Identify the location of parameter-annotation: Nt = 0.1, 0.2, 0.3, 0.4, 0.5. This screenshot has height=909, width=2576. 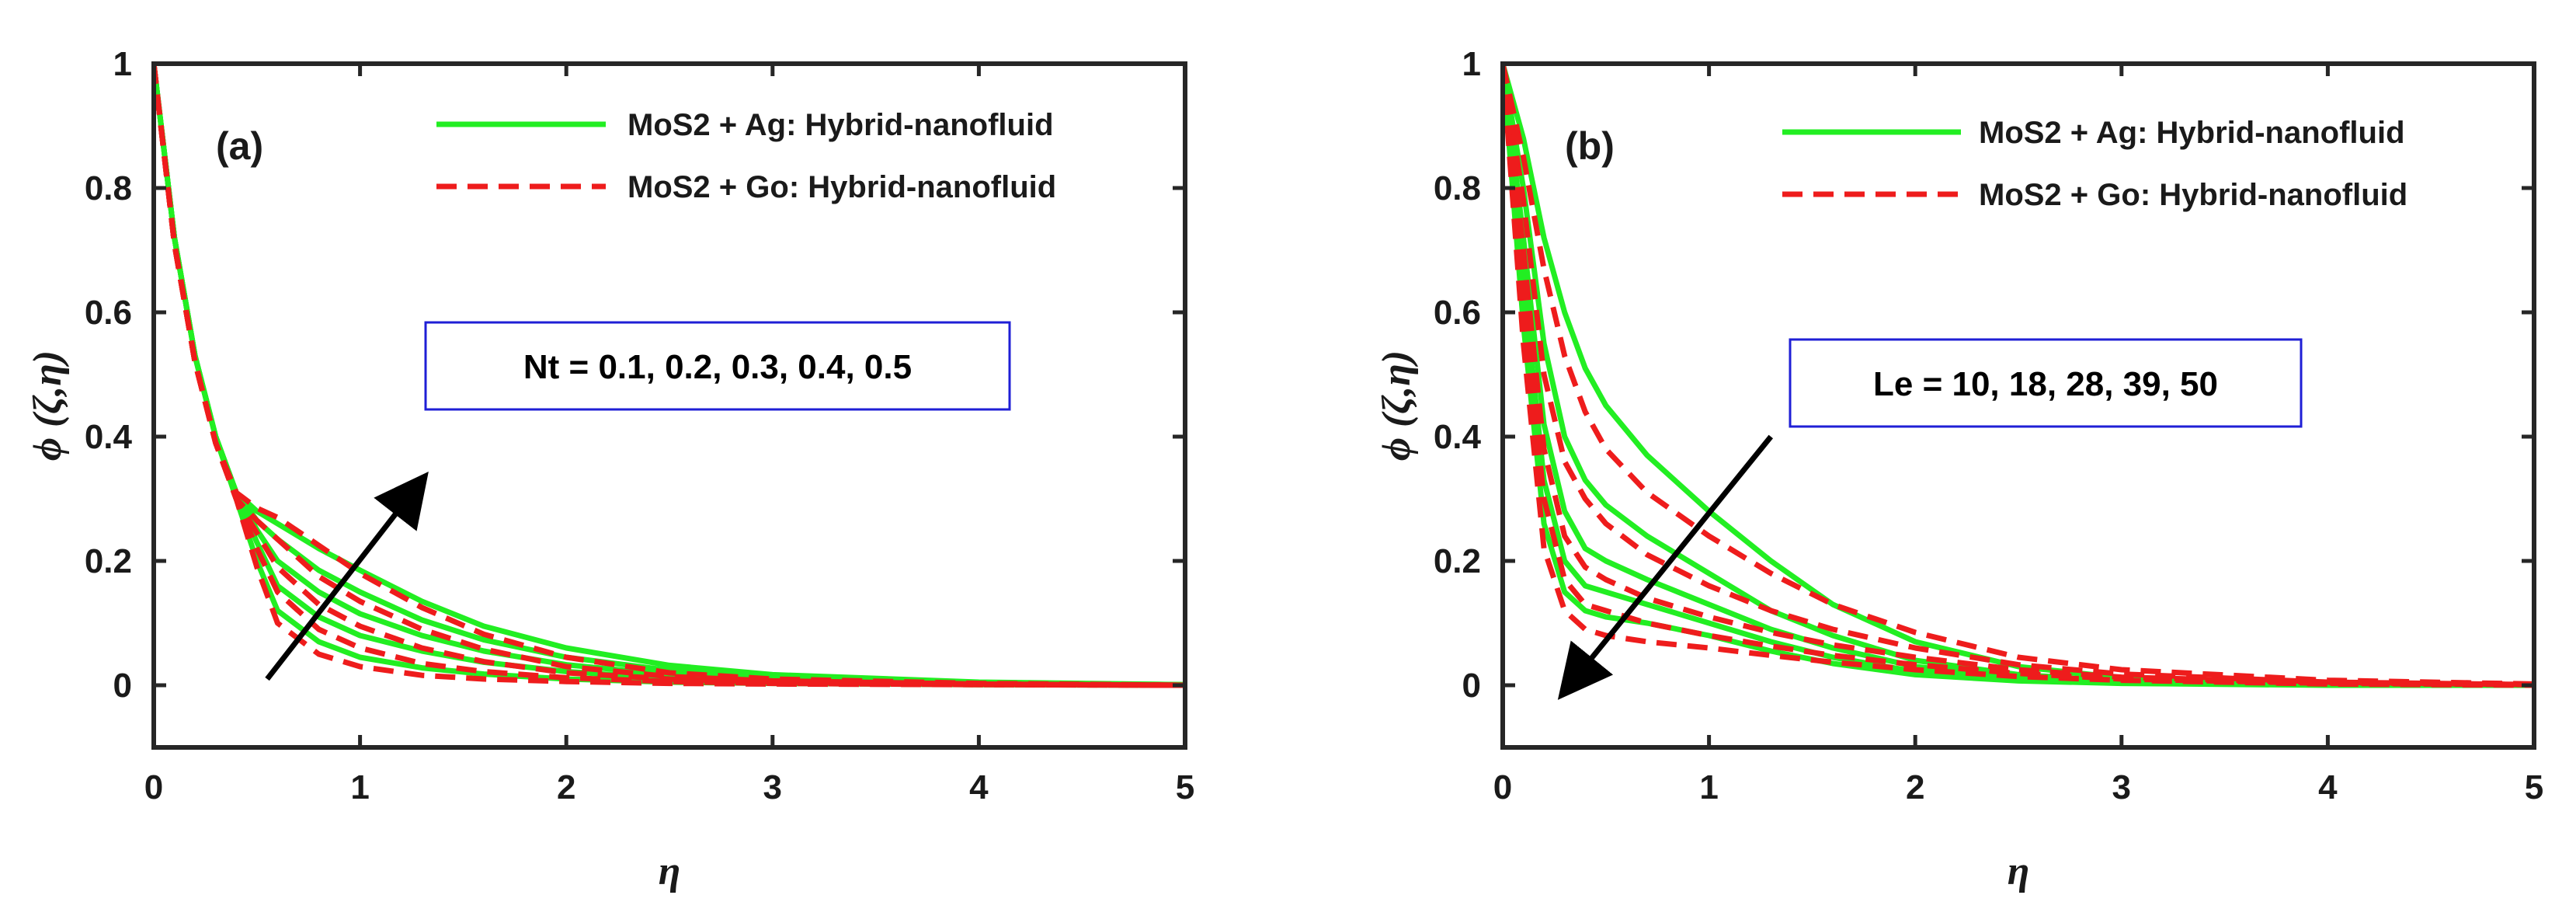
(717, 366).